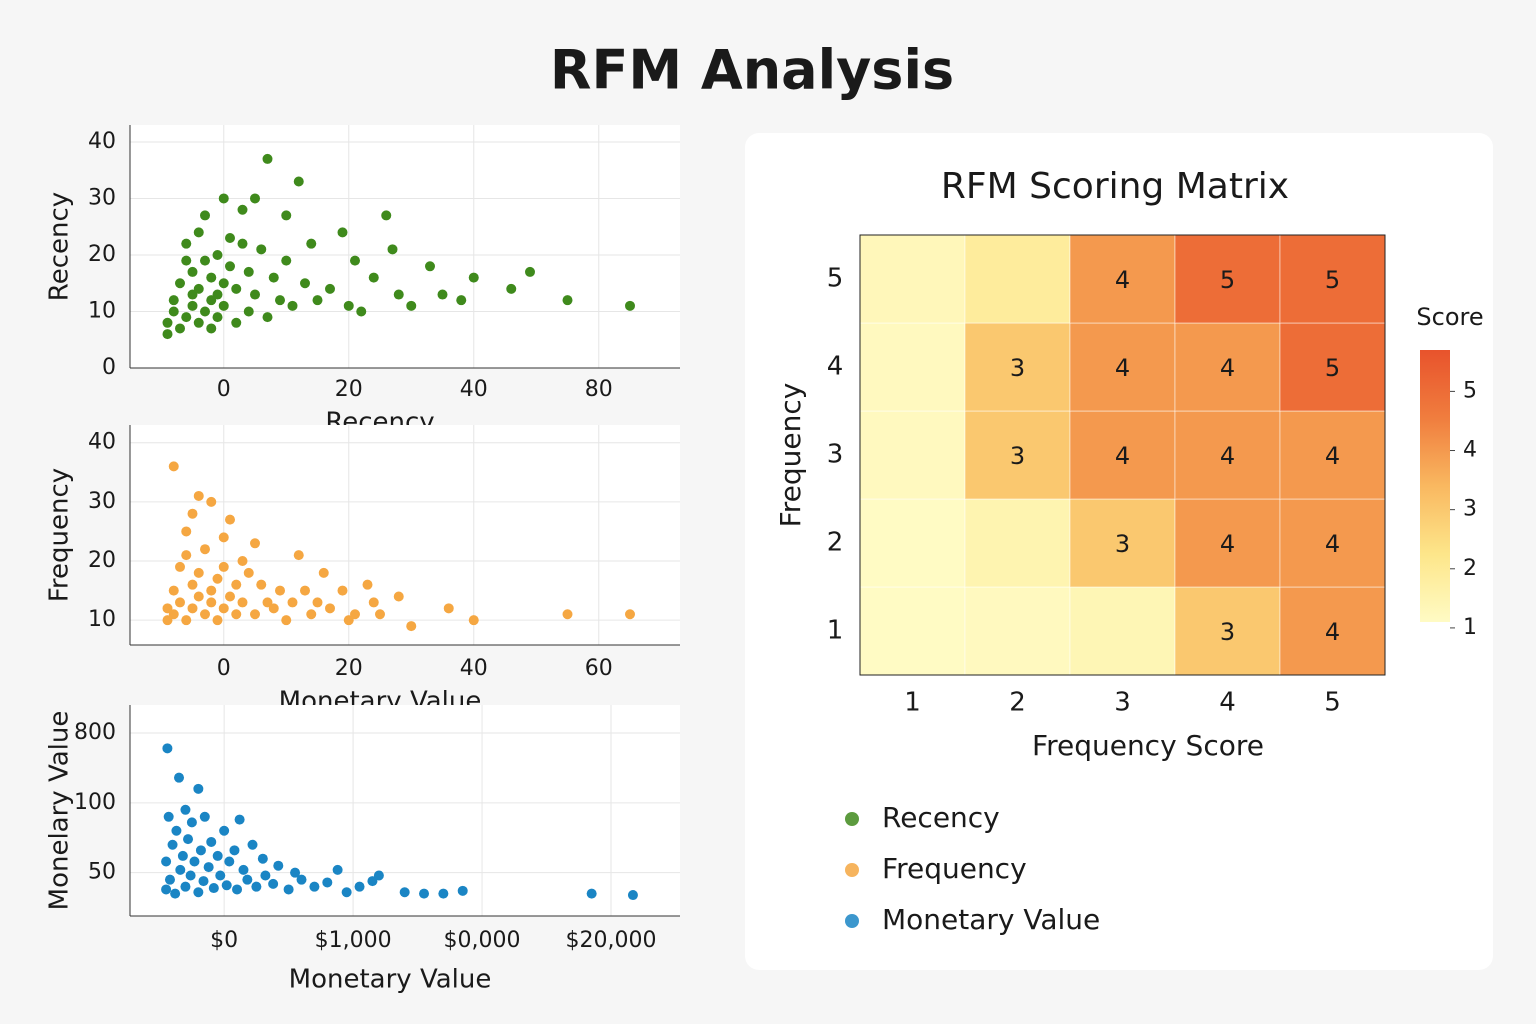  What do you see at coordinates (474, 389) in the screenshot?
I see `x-tick-label: 40` at bounding box center [474, 389].